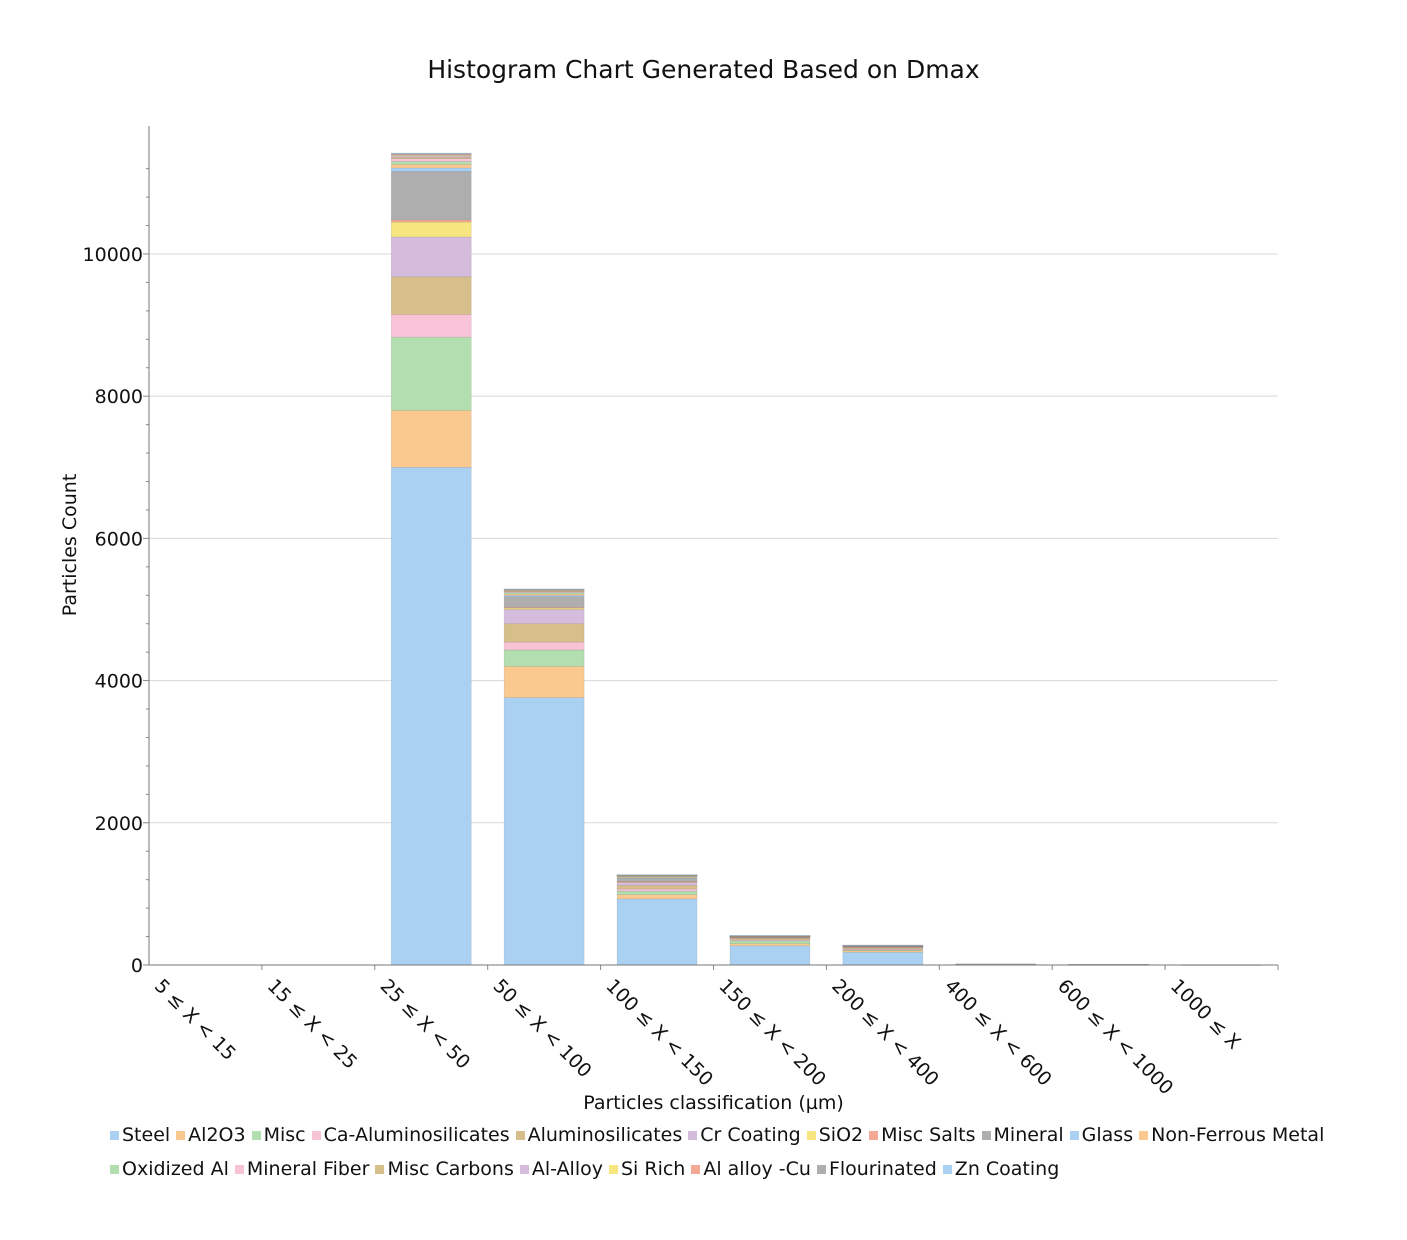 The width and height of the screenshot is (1407, 1240). Describe the element at coordinates (416, 1135) in the screenshot. I see `legend-label: Ca-Aluminosilicates` at that location.